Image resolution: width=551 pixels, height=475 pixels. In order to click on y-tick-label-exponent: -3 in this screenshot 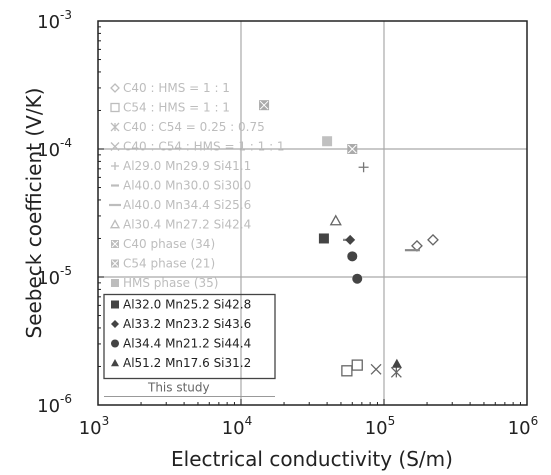, I will do `click(66, 15)`.